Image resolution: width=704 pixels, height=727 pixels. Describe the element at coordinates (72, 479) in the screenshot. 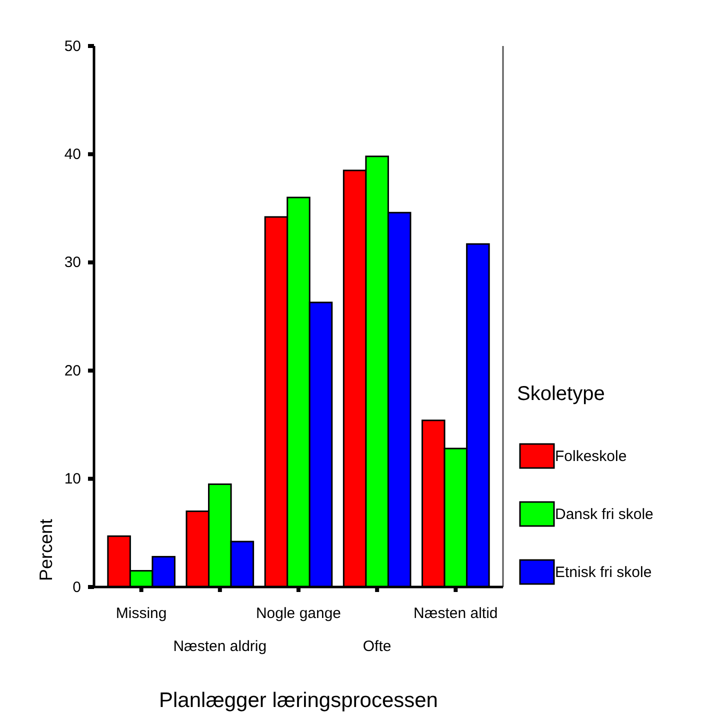

I see `y-tick-label: 10` at that location.